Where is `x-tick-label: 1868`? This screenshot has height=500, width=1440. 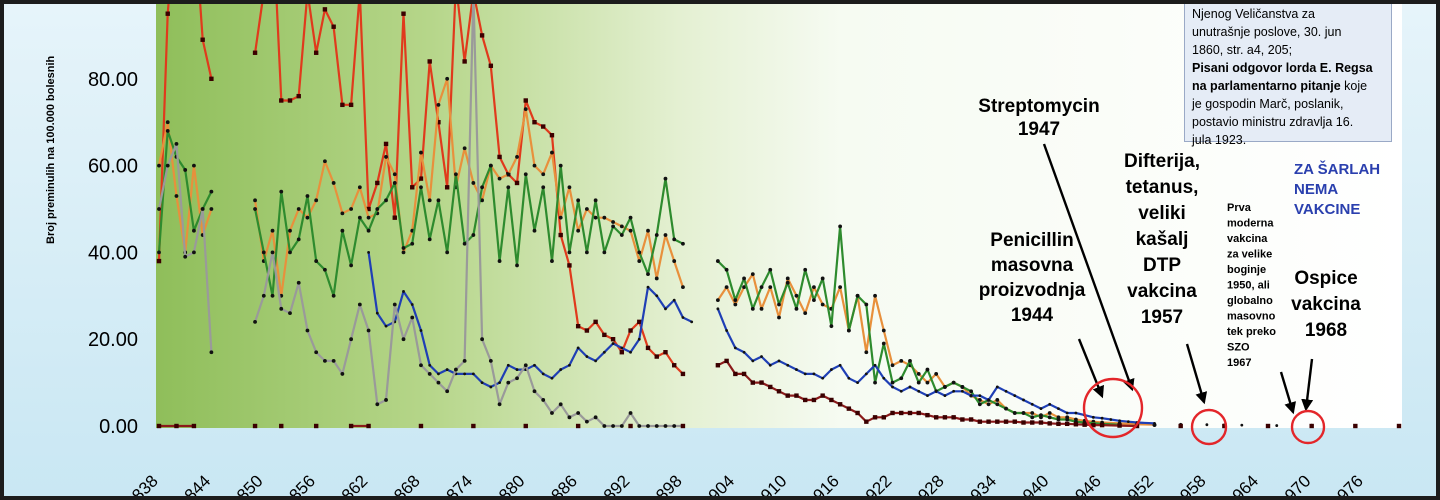
x-tick-label: 1868 is located at coordinates (404, 485).